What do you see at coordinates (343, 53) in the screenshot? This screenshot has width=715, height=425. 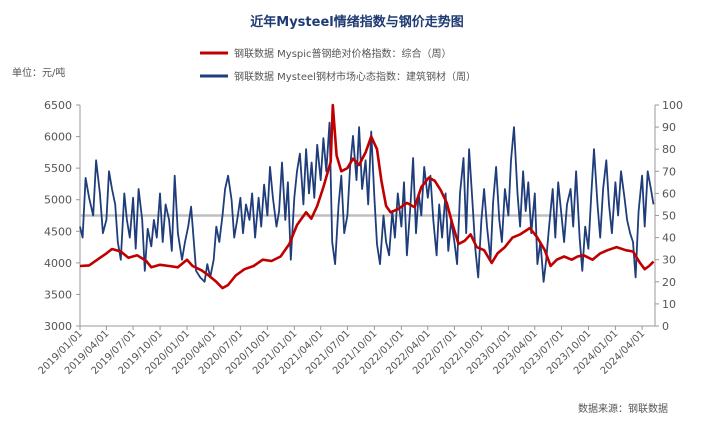 I see `legend-label-1: 钢联数据 Myspic普钢绝对价格指数：综合（周）` at bounding box center [343, 53].